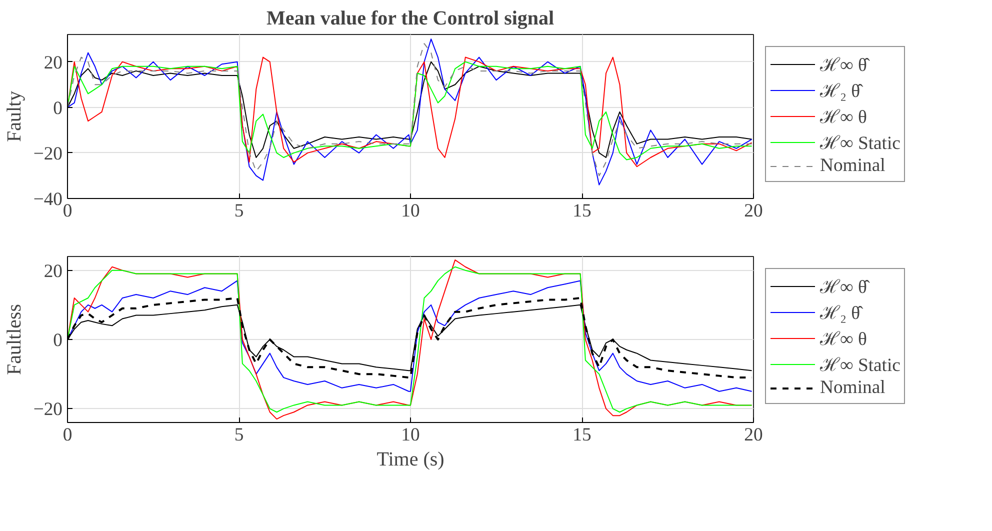 Image resolution: width=992 pixels, height=531 pixels. What do you see at coordinates (14, 340) in the screenshot?
I see `y-axis-title: Faultless` at bounding box center [14, 340].